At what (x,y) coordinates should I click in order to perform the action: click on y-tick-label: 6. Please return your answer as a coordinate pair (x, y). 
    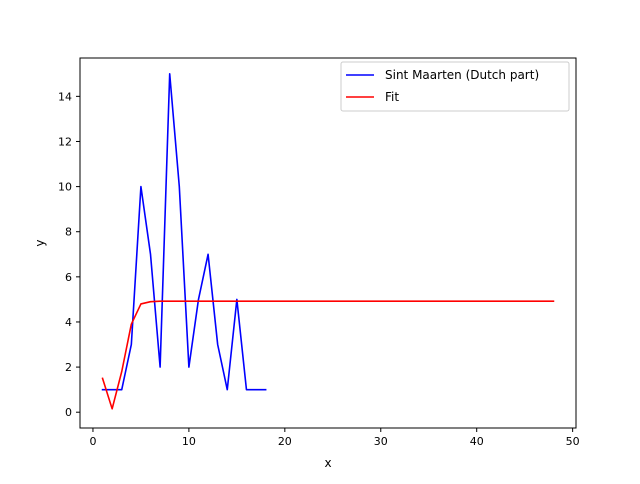
    Looking at the image, I should click on (68, 277).